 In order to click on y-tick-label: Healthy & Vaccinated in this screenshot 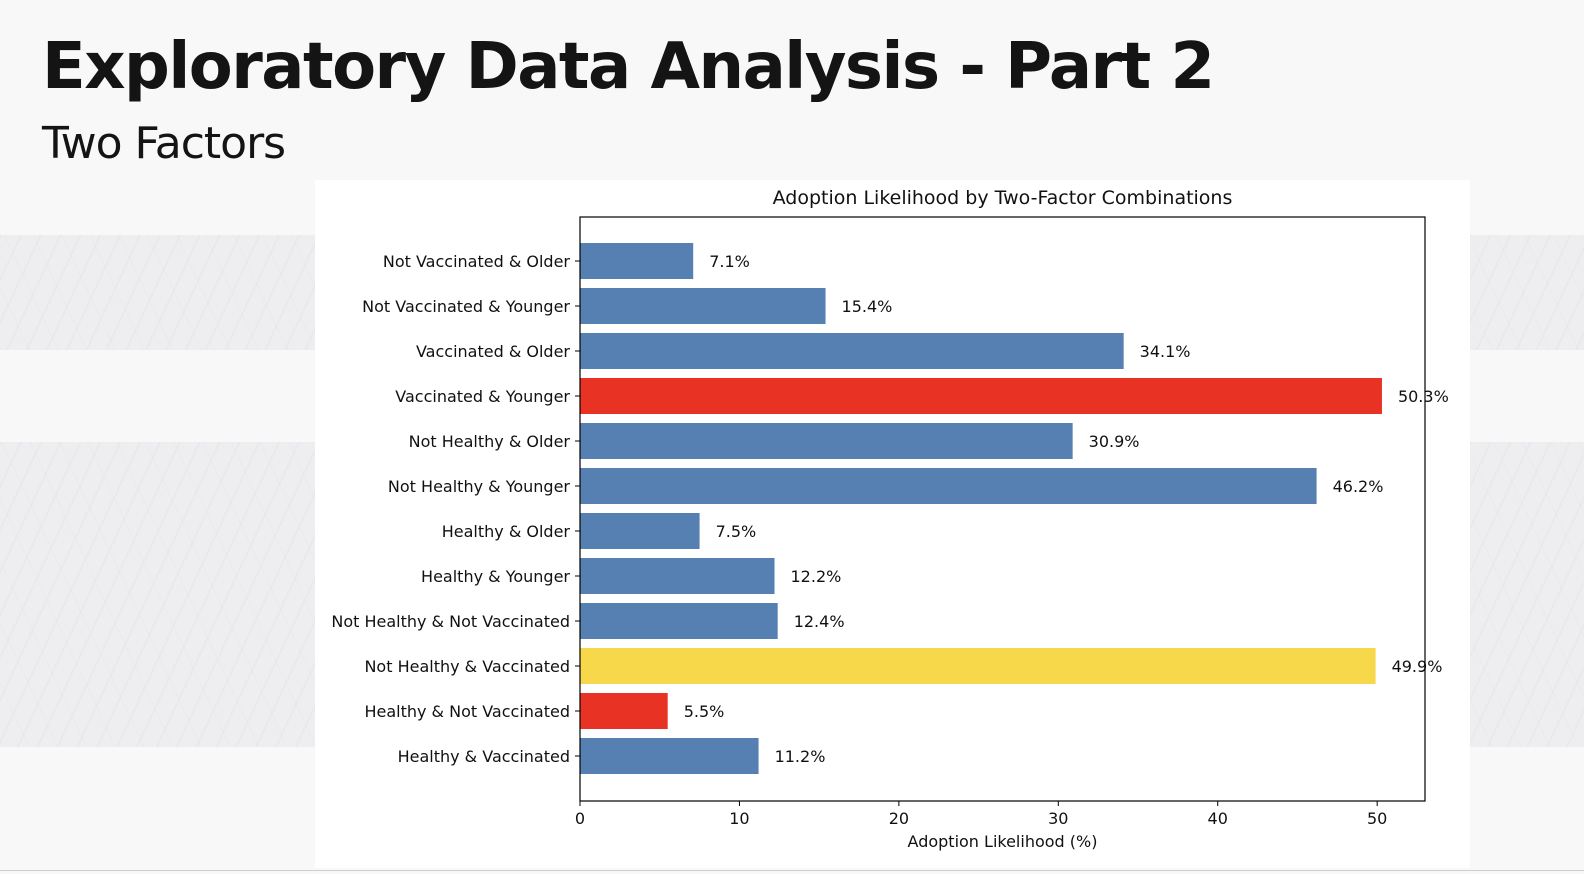, I will do `click(484, 756)`.